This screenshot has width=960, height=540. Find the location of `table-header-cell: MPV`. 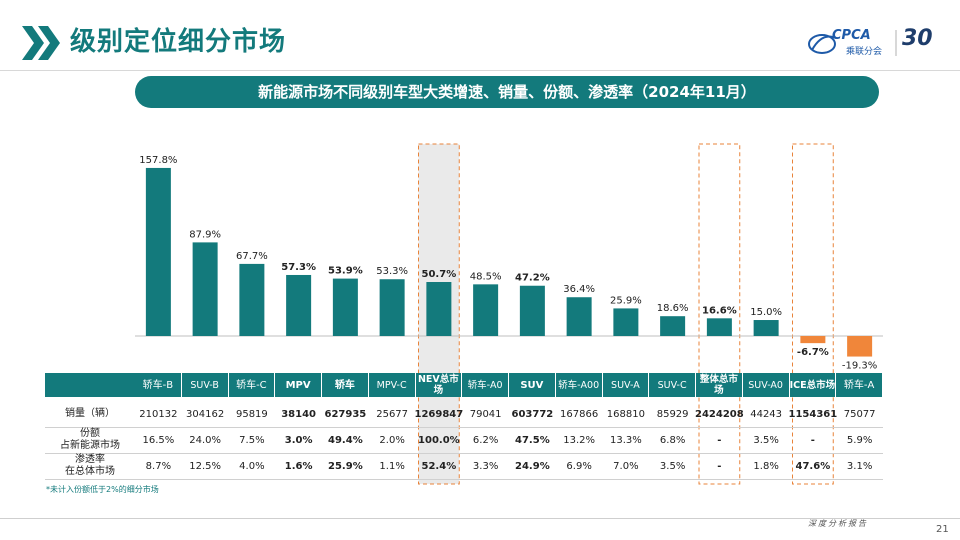

table-header-cell: MPV is located at coordinates (298, 385).